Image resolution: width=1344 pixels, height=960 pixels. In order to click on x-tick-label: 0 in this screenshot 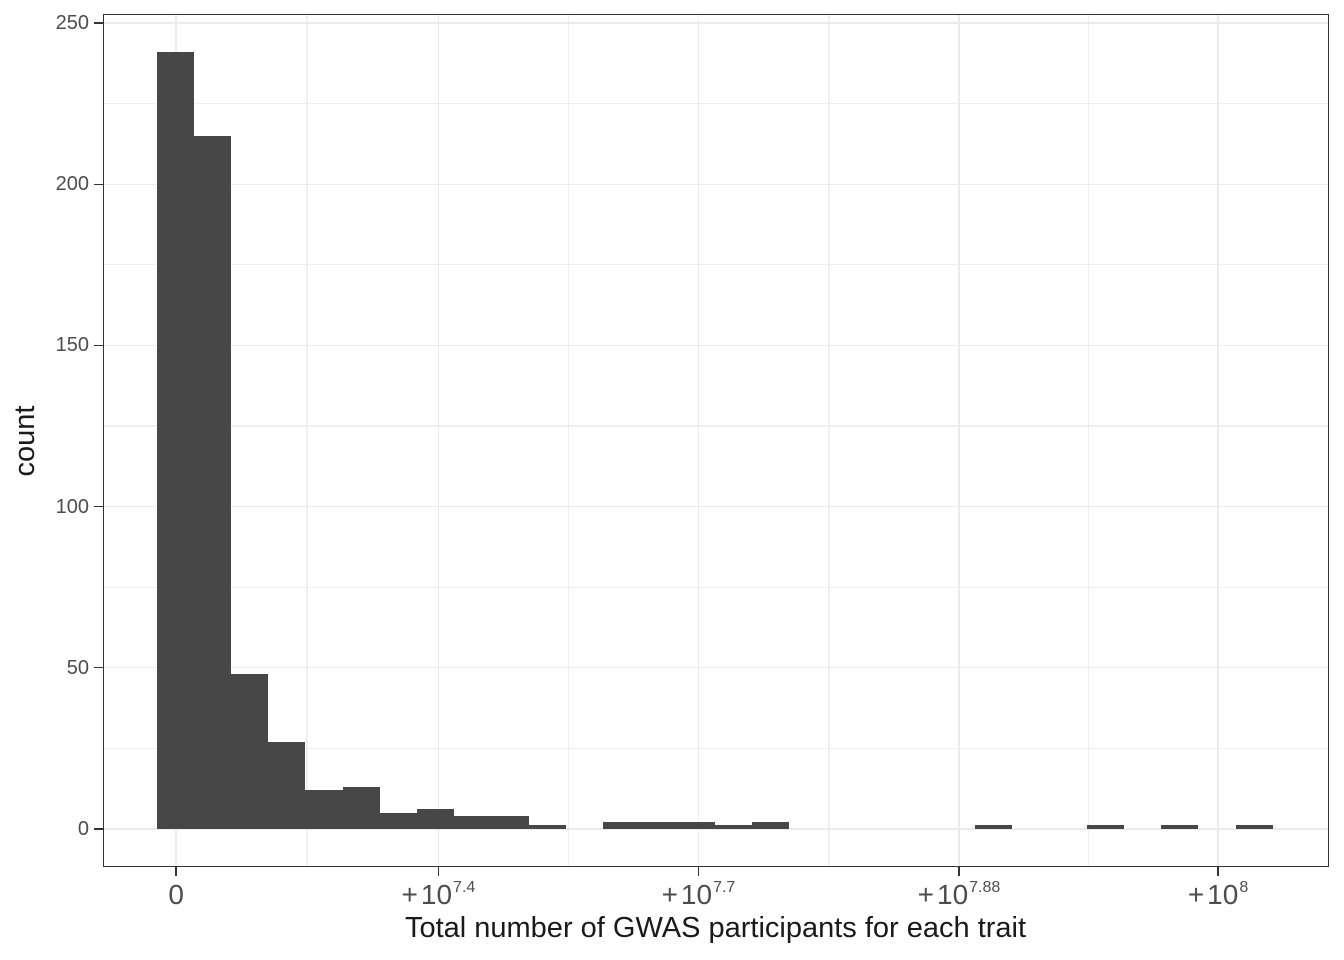, I will do `click(176, 895)`.